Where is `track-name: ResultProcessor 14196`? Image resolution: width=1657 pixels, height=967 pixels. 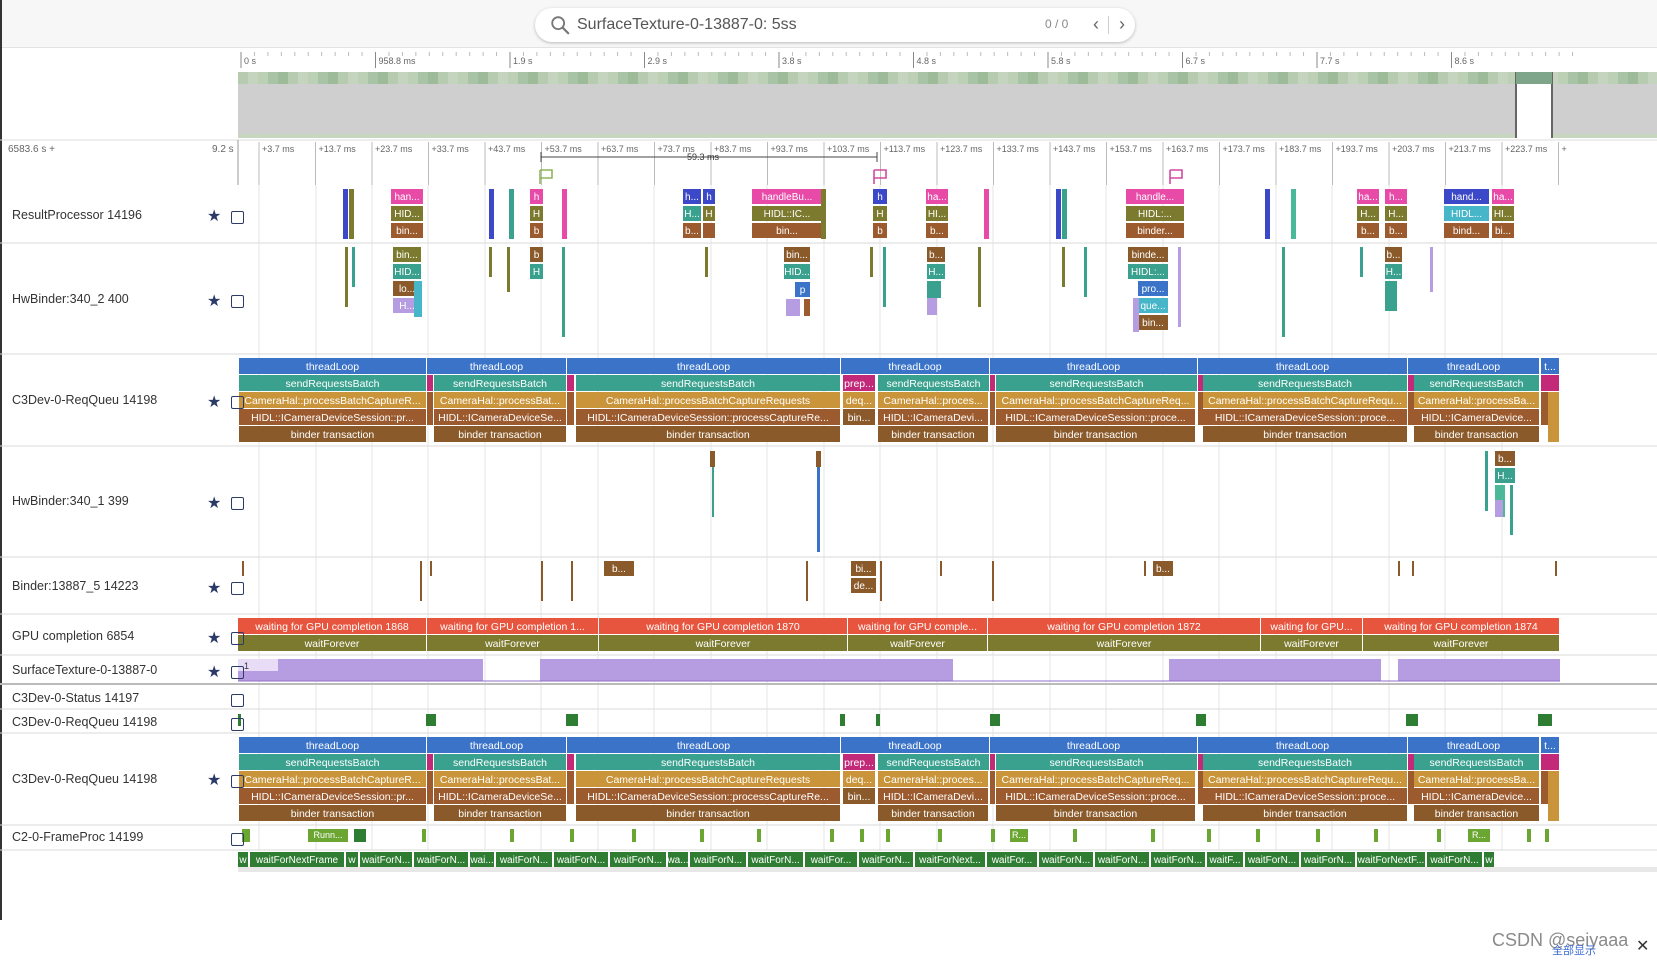 track-name: ResultProcessor 14196 is located at coordinates (77, 215).